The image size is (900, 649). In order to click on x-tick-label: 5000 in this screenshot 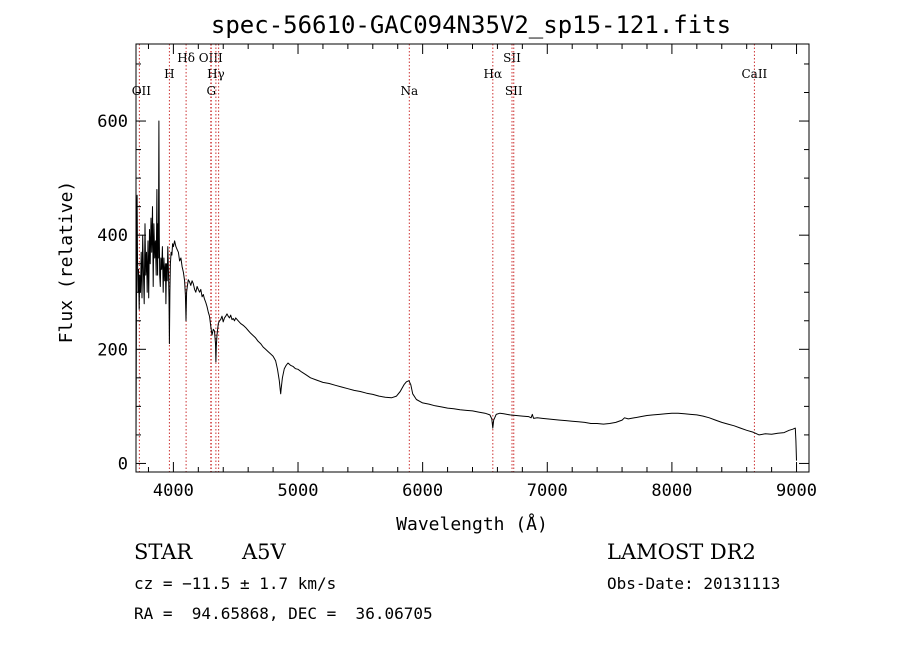, I will do `click(298, 491)`.